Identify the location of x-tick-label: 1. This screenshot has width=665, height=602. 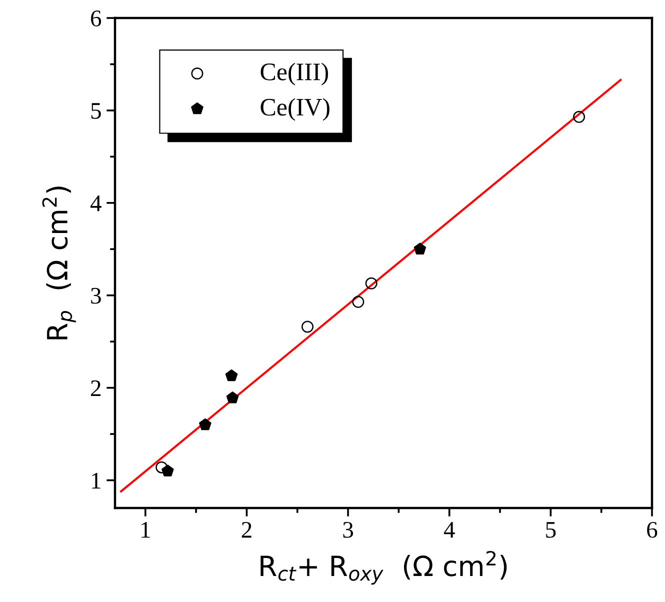
(146, 530).